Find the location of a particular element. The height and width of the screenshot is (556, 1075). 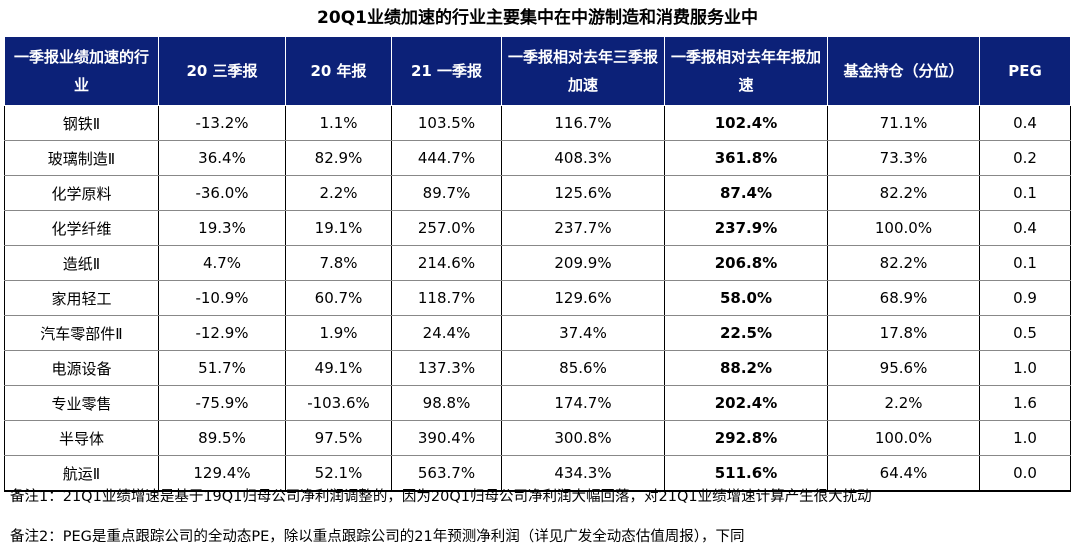

industry-cell: 钢铁Ⅱ is located at coordinates (81, 123).